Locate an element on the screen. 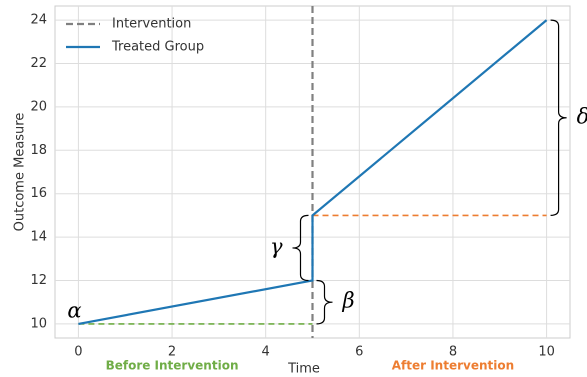  annotation: α is located at coordinates (74, 310).